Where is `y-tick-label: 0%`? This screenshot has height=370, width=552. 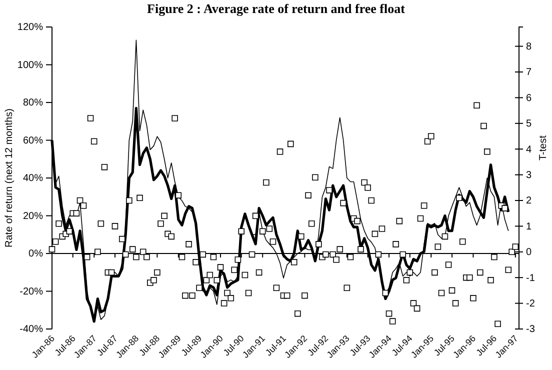 y-tick-label: 0% is located at coordinates (36, 254).